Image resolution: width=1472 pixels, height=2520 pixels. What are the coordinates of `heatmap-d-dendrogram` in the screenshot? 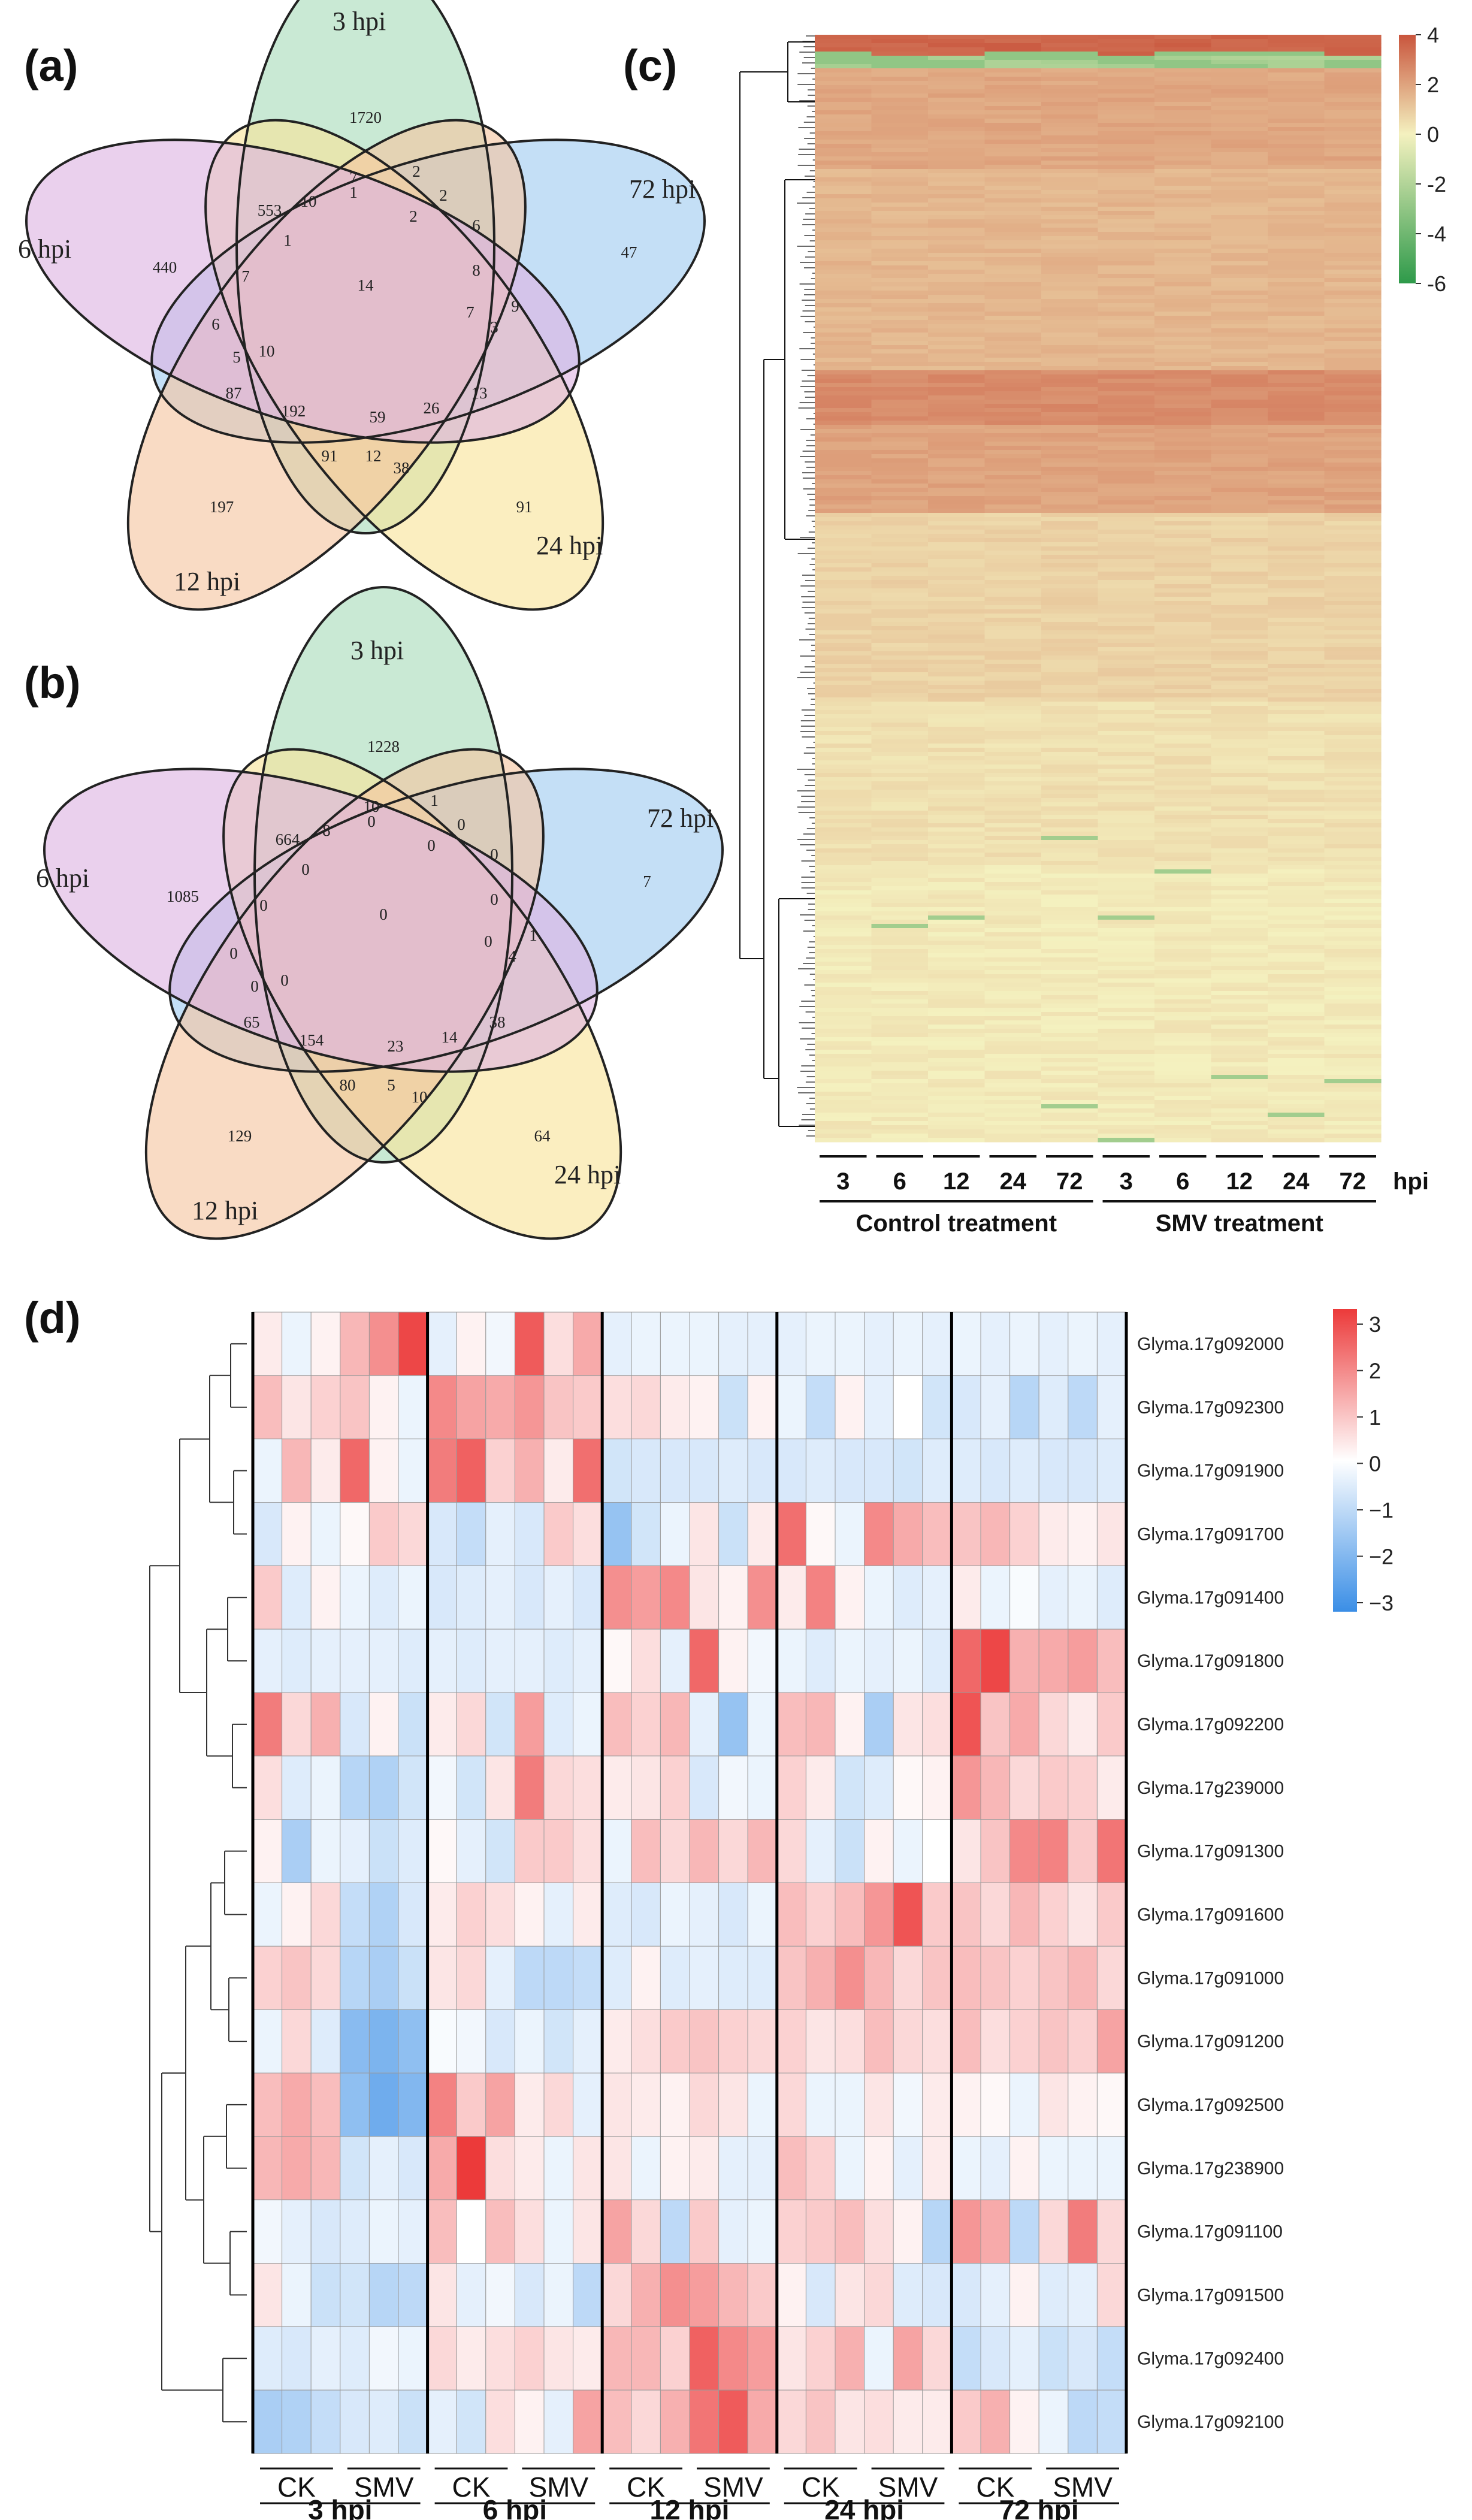 It's located at (198, 1883).